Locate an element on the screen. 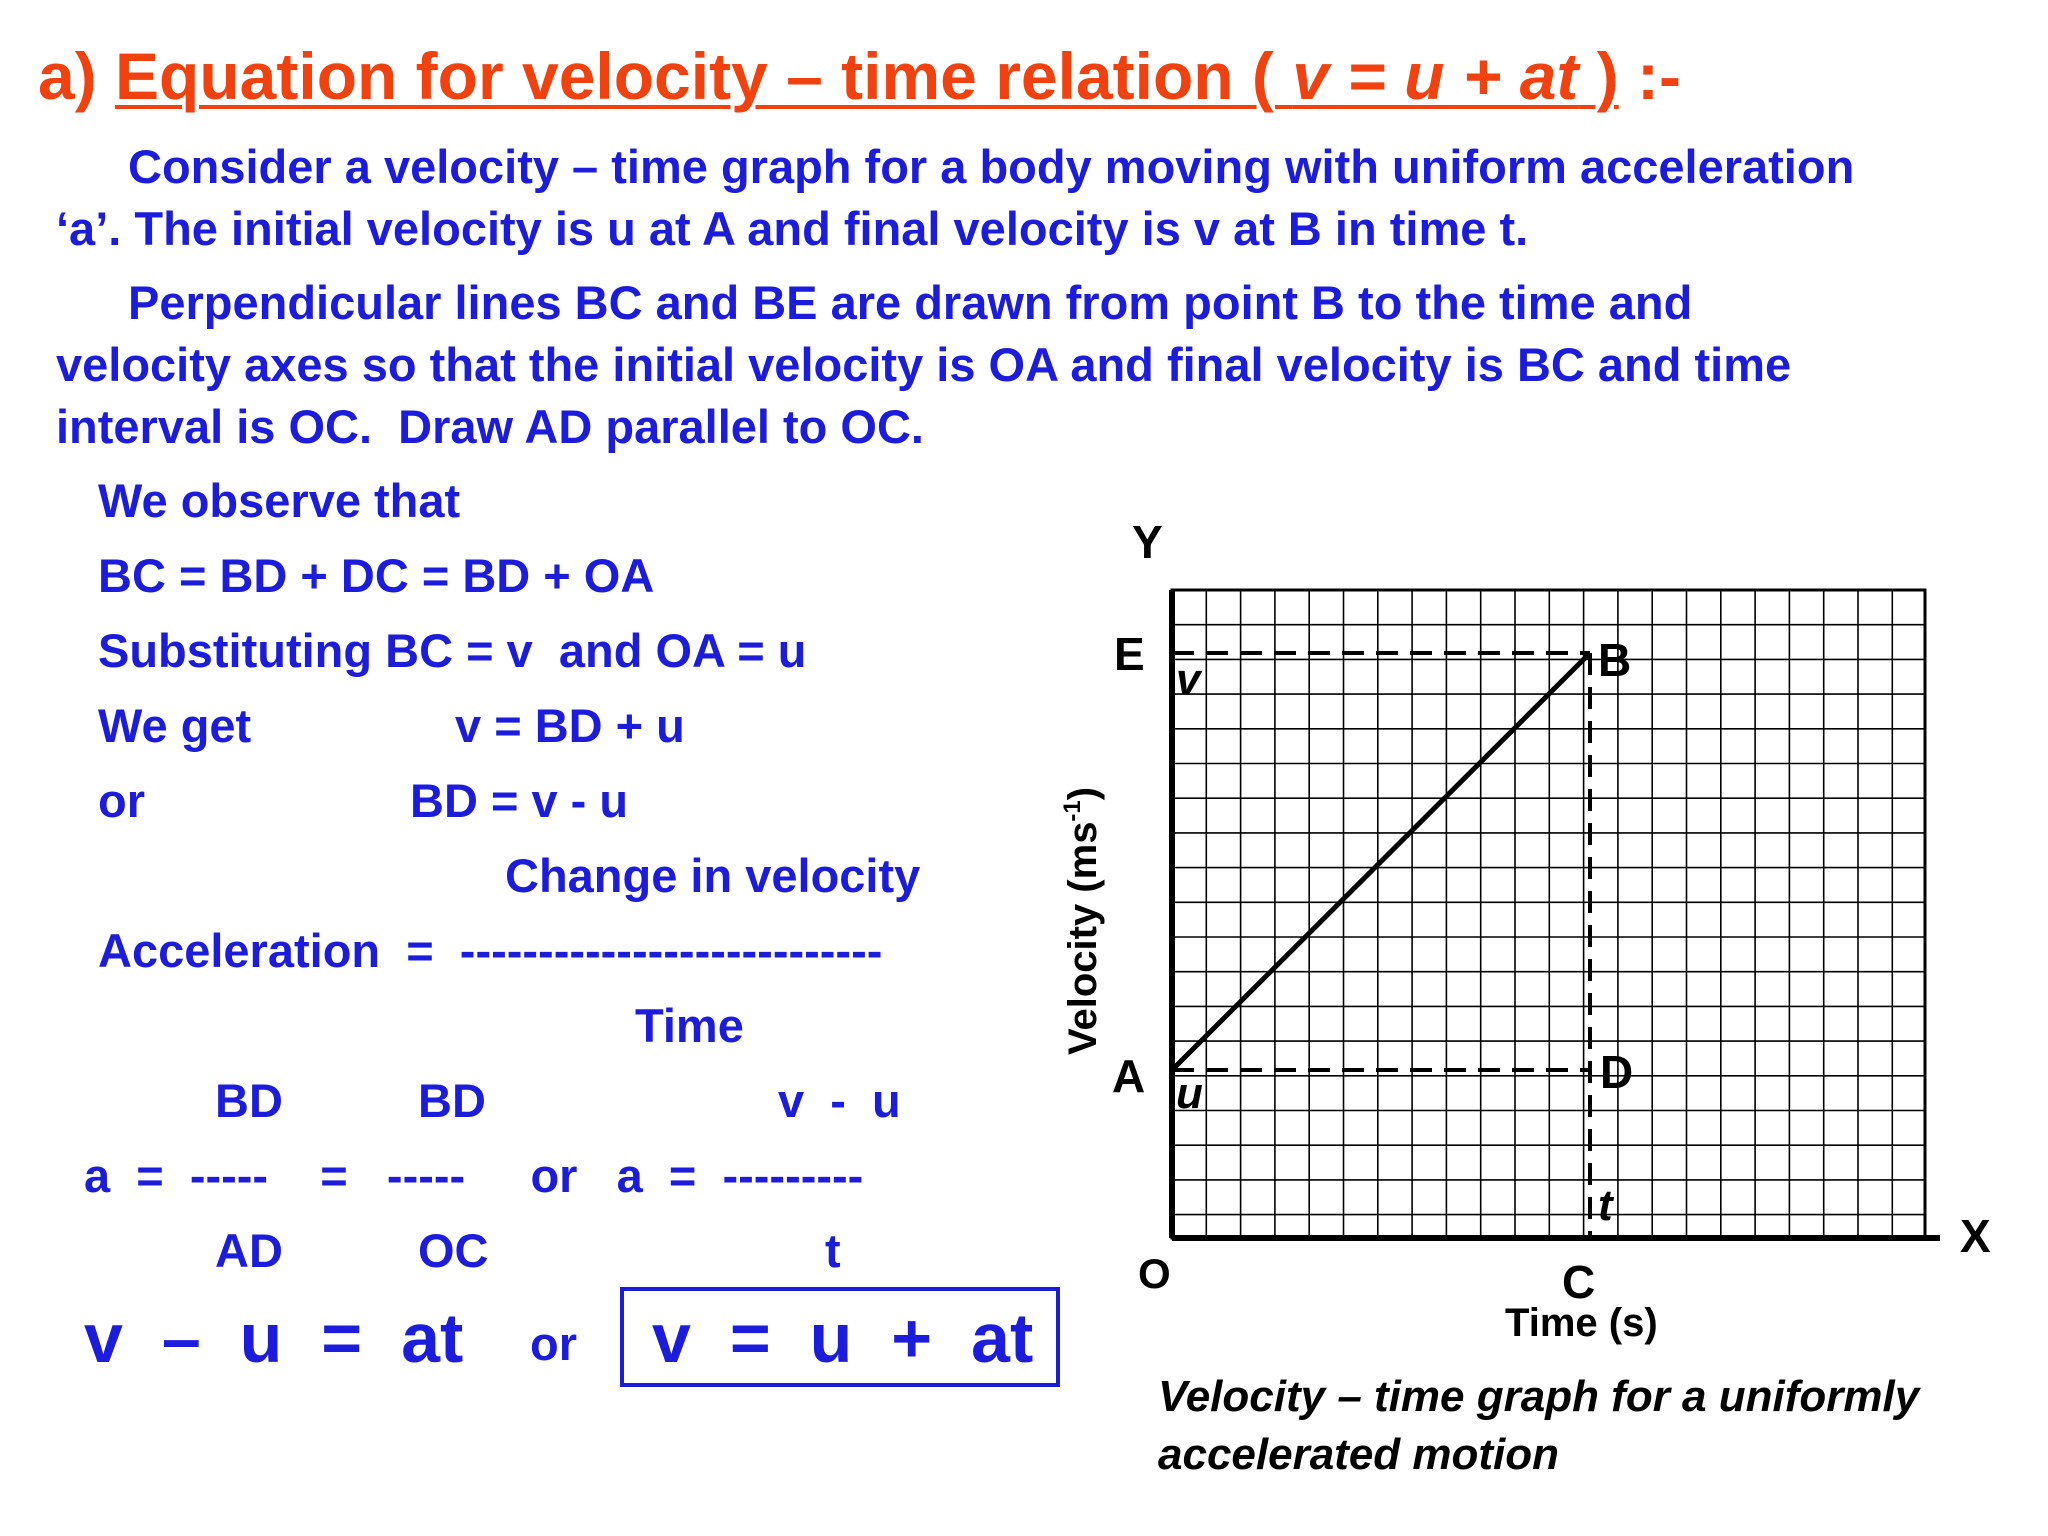 This screenshot has height=1536, width=2048. title-formula: v = u + at is located at coordinates (1435, 76).